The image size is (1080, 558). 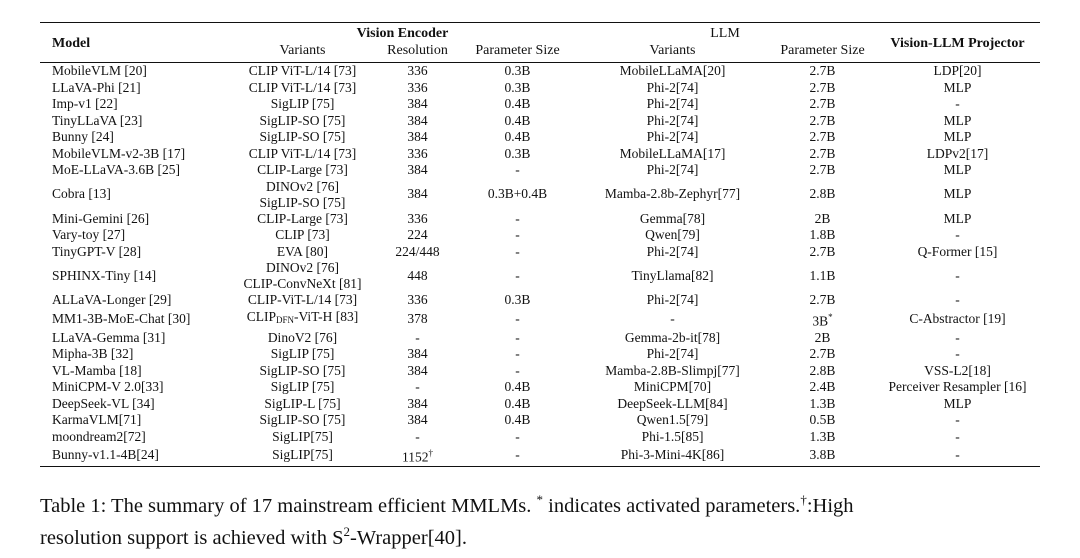 I want to click on header-llm: LLM, so click(x=725, y=33).